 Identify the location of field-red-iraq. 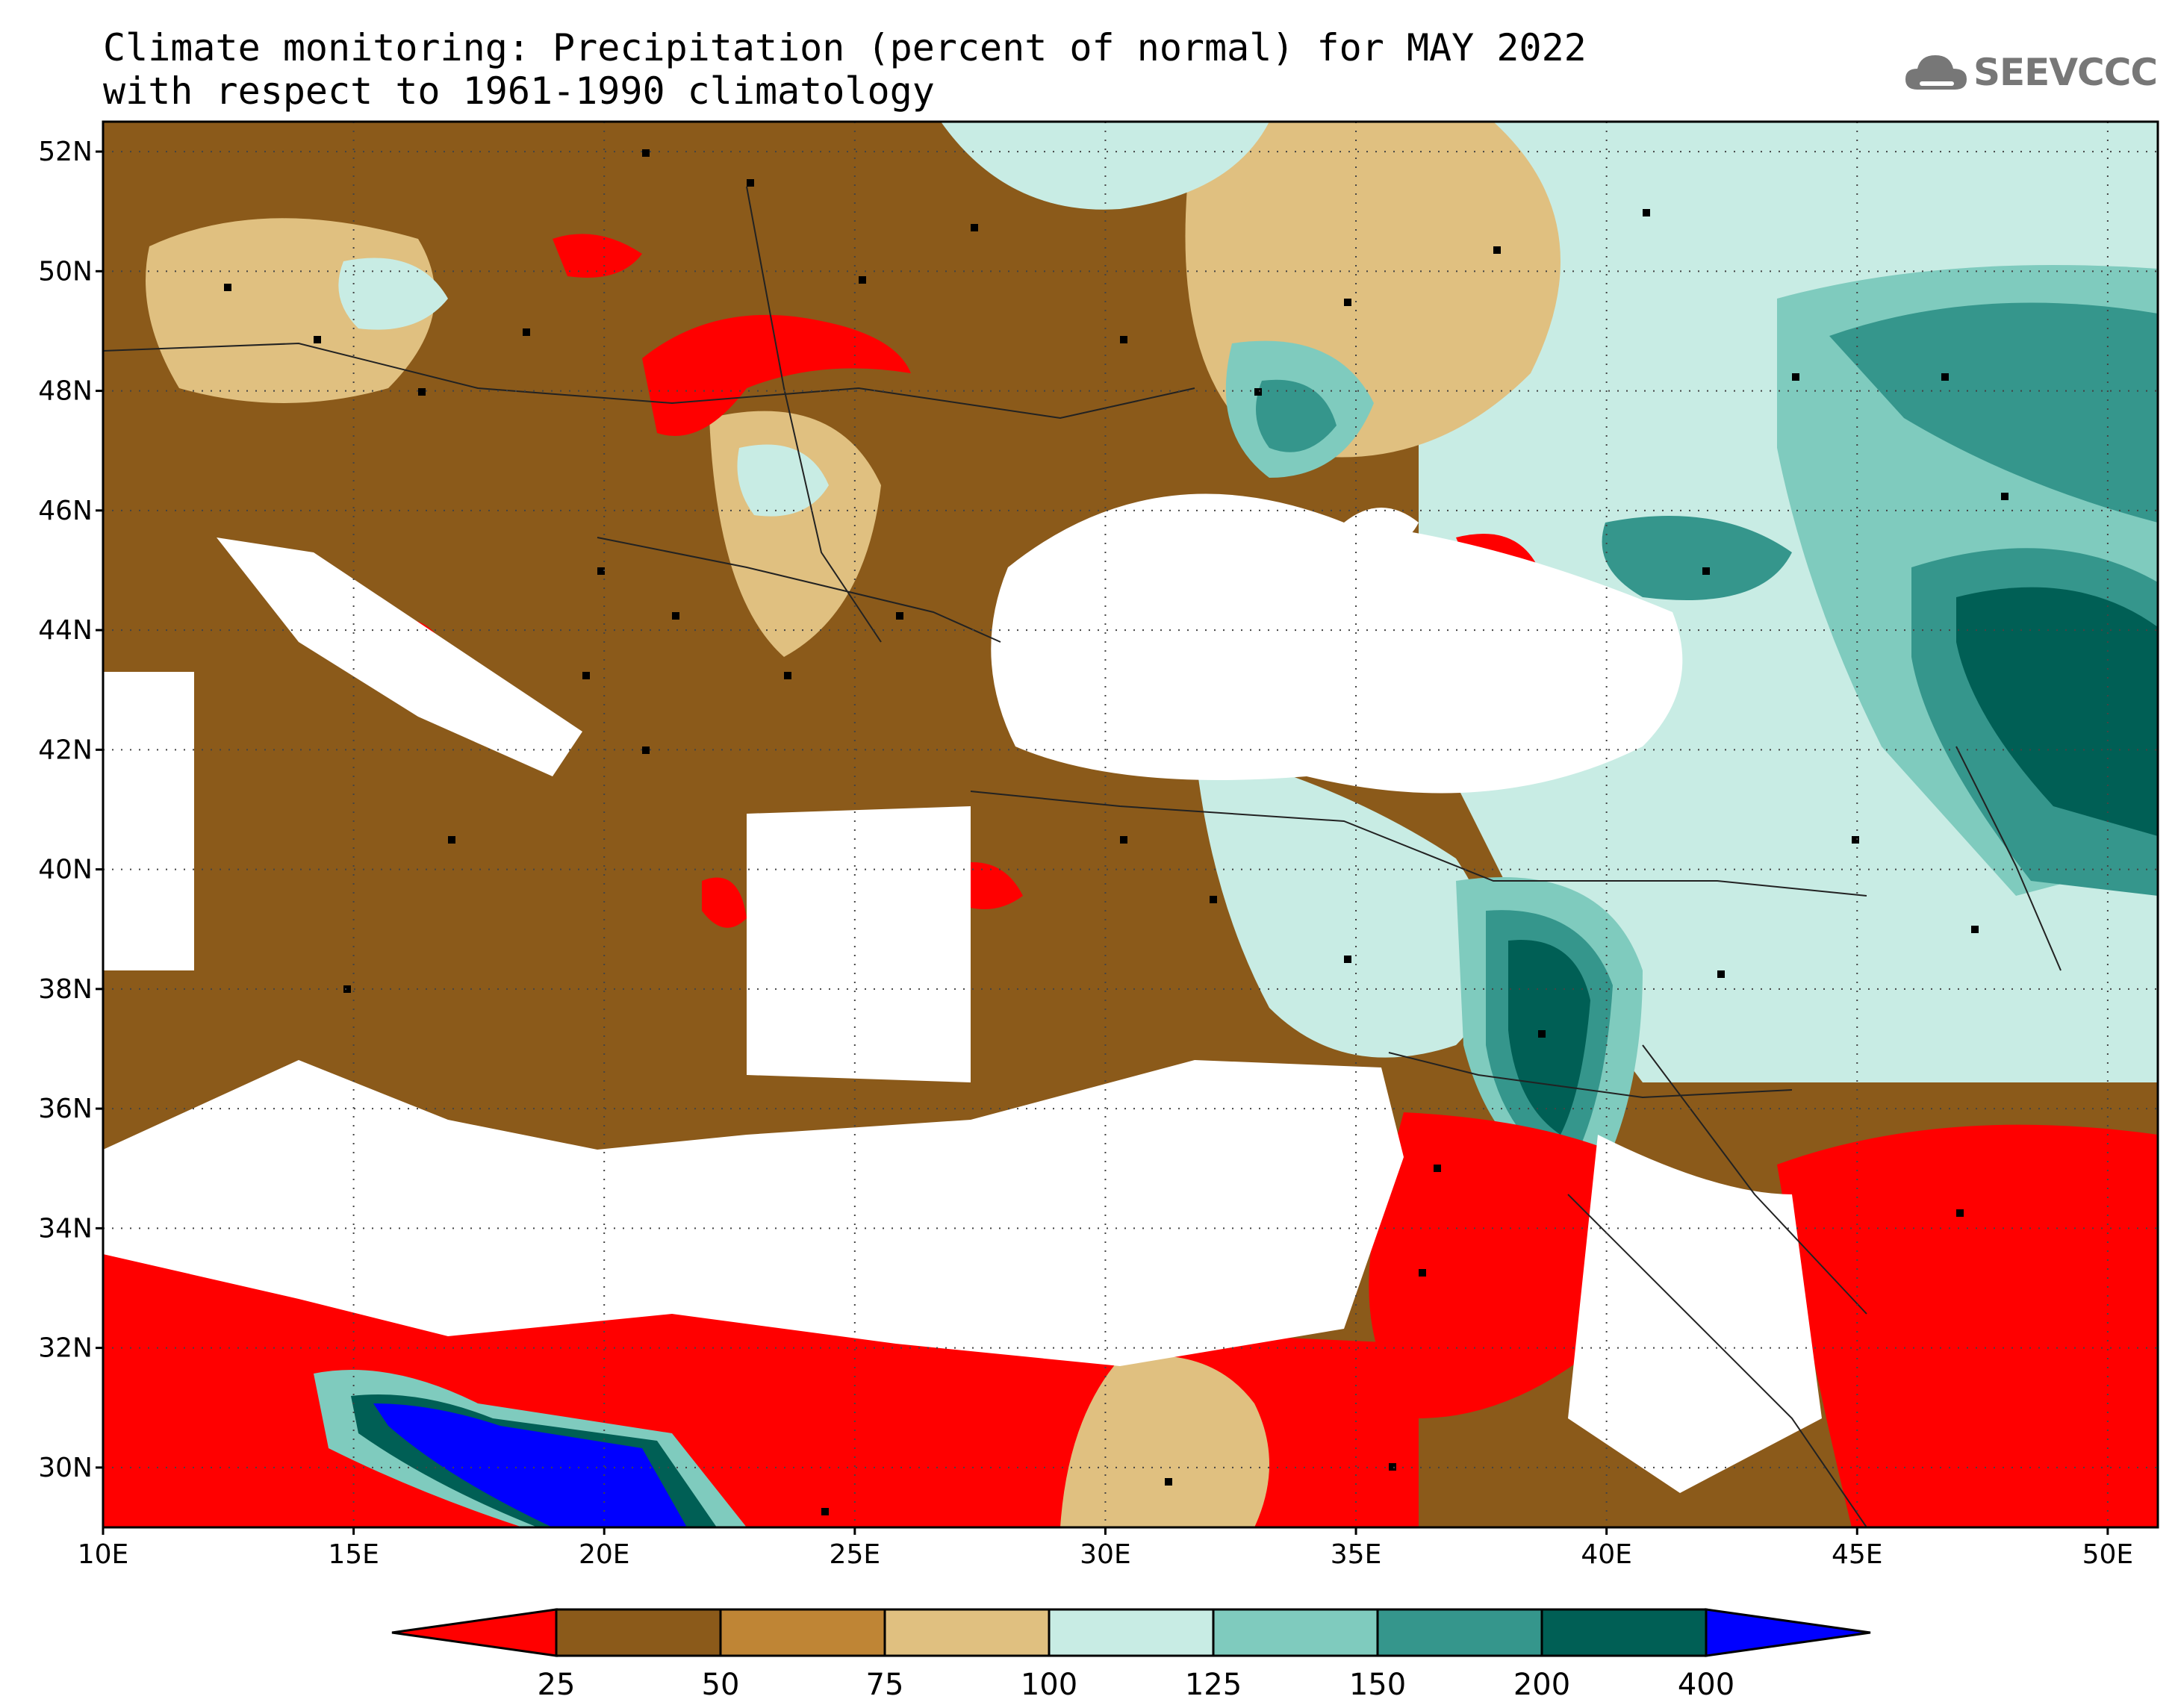
(1967, 1325).